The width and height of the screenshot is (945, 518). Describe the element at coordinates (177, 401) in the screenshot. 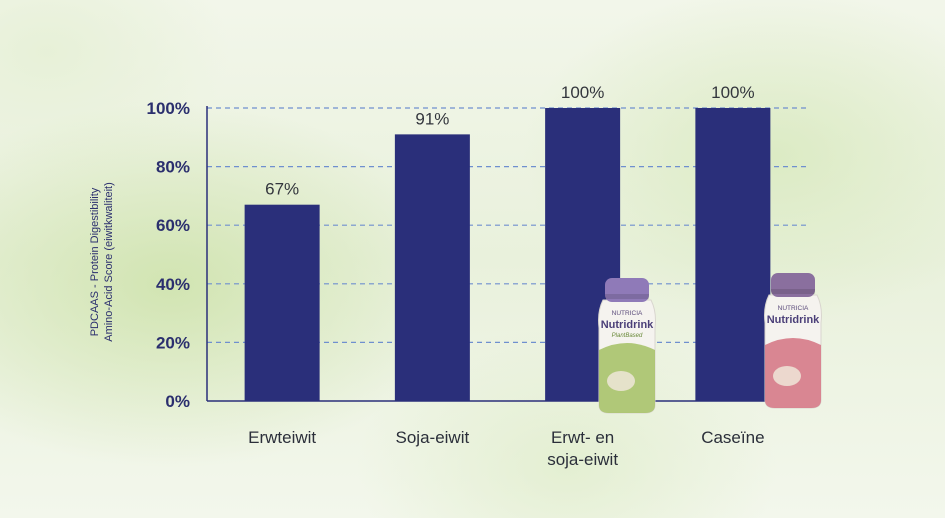

I see `y-tick-label: 0%` at that location.